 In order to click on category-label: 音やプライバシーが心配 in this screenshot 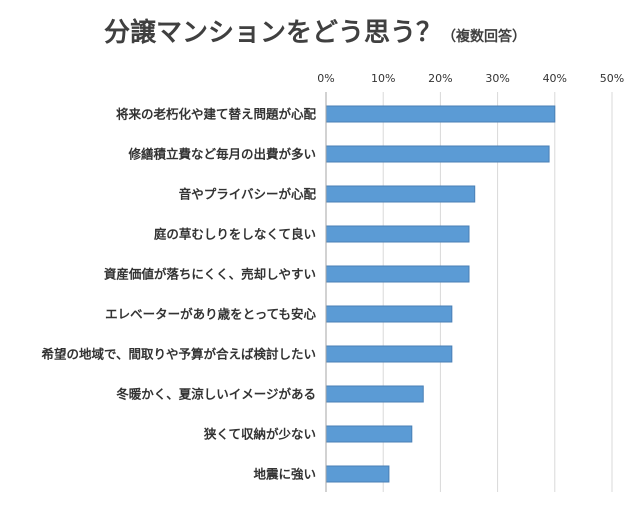, I will do `click(248, 194)`.